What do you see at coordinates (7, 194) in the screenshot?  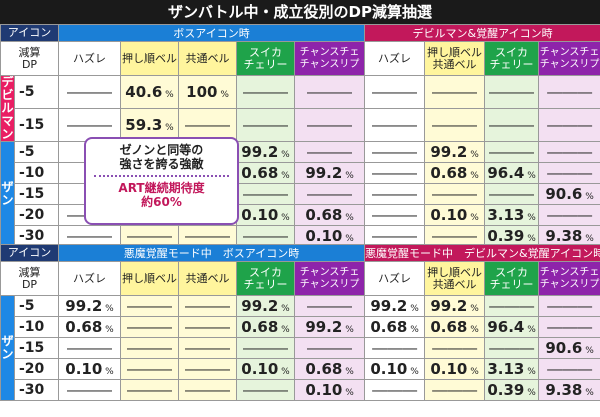 I see `side-label-zan: ザン` at bounding box center [7, 194].